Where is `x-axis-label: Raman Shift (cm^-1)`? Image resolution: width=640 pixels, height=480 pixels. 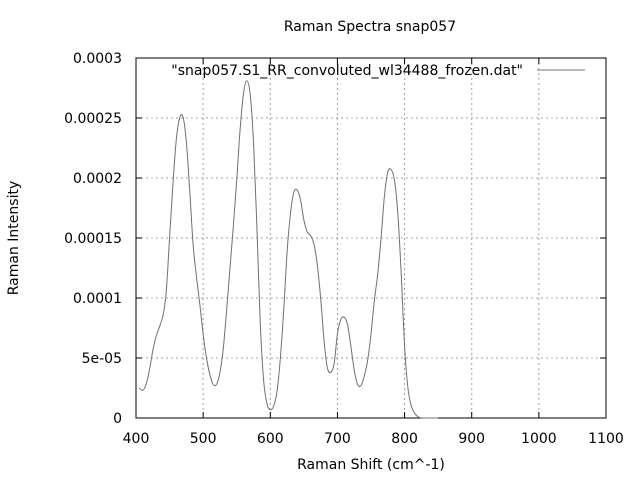 x-axis-label: Raman Shift (cm^-1) is located at coordinates (371, 465).